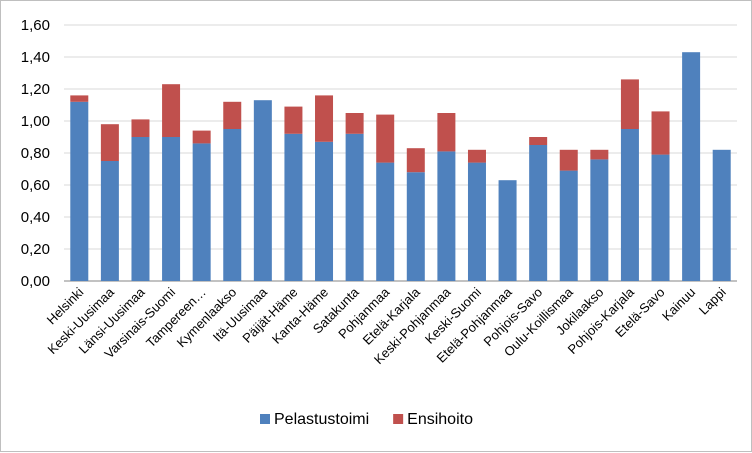 The image size is (752, 453). Describe the element at coordinates (35, 249) in the screenshot. I see `y-tick-label: 0,20` at that location.